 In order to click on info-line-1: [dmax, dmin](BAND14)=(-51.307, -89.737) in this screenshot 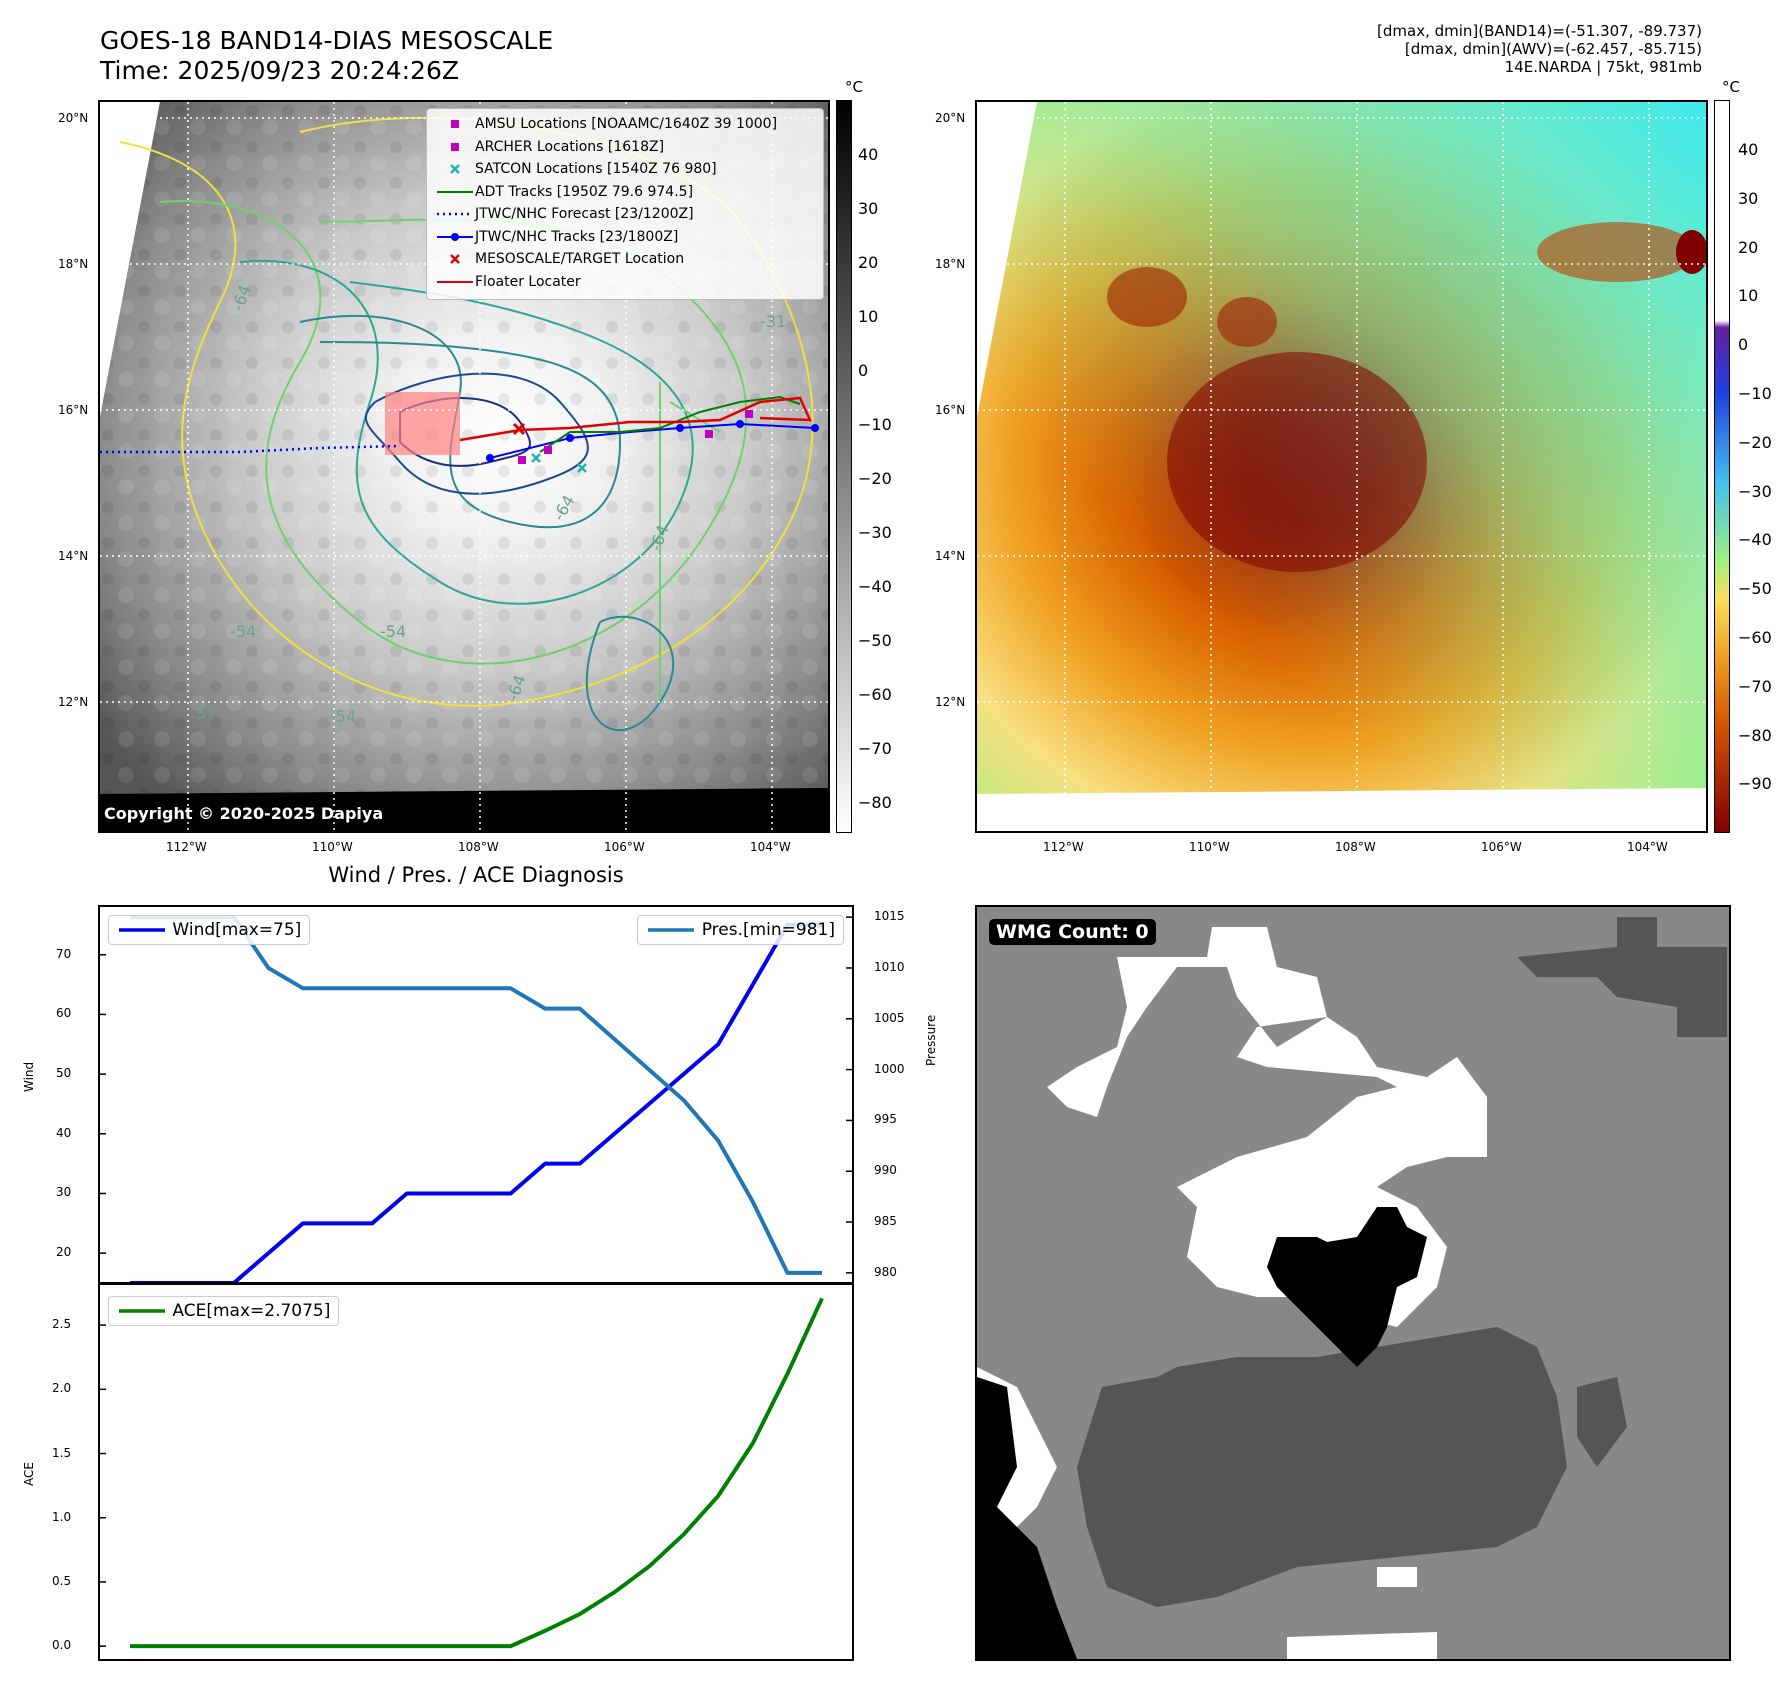, I will do `click(1539, 31)`.